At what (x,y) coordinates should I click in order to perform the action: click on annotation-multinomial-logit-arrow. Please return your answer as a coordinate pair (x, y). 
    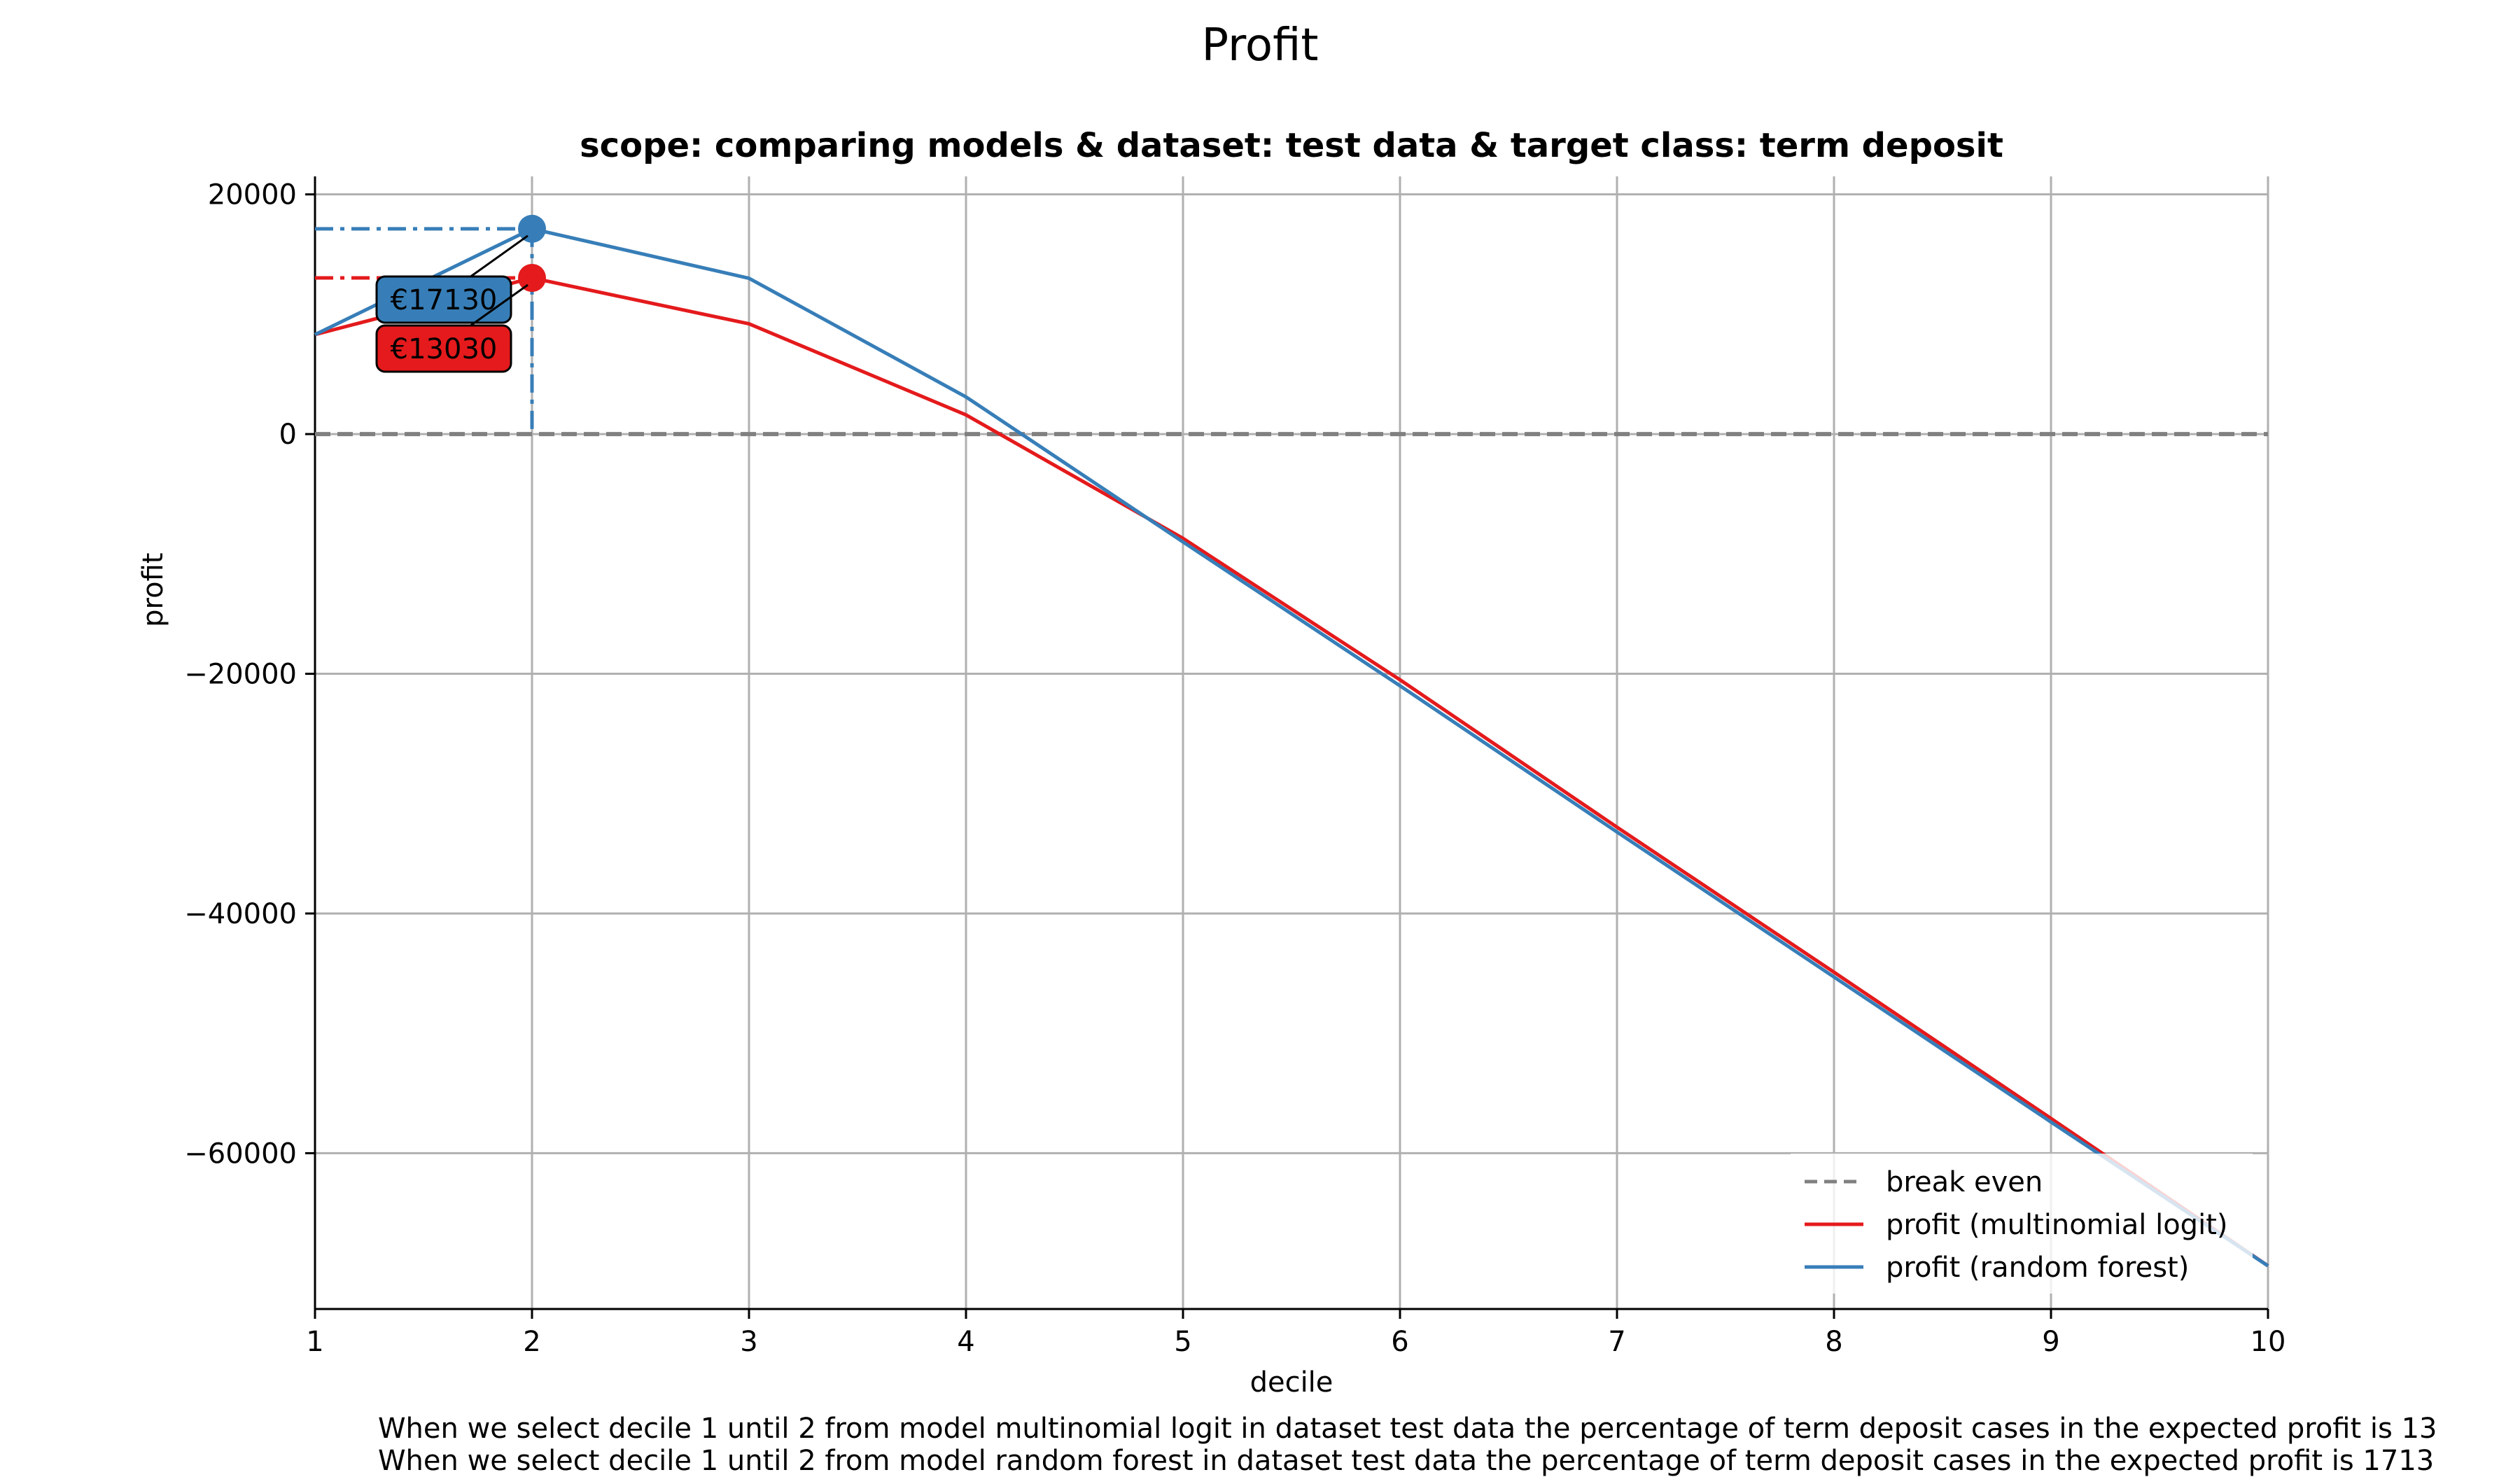
    Looking at the image, I should click on (499, 305).